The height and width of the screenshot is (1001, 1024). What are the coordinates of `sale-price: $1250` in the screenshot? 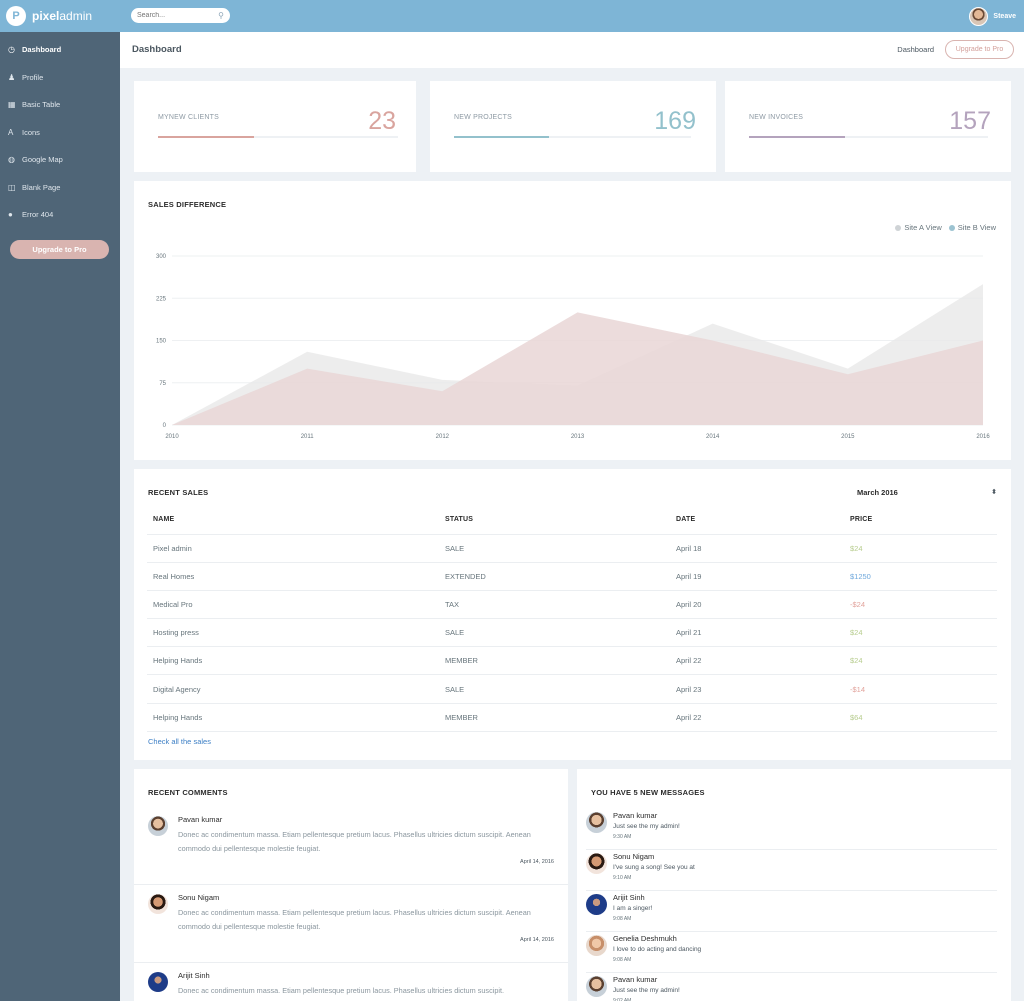 It's located at (920, 576).